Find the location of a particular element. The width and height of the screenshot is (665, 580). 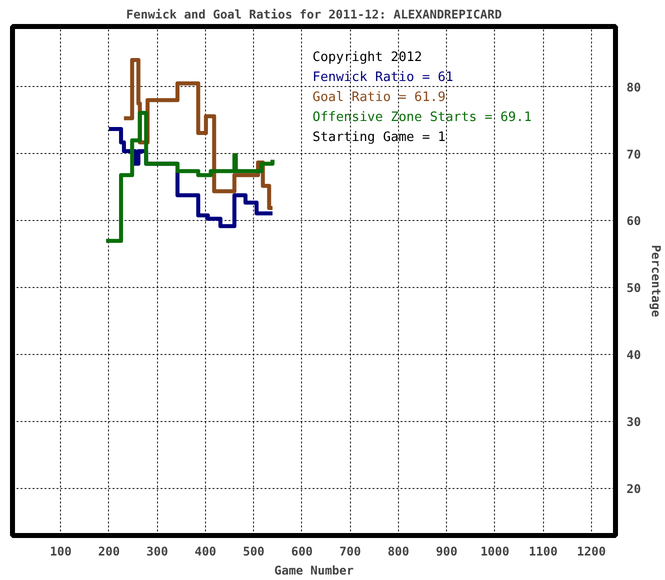

y-tick-label: 20 is located at coordinates (633, 489).